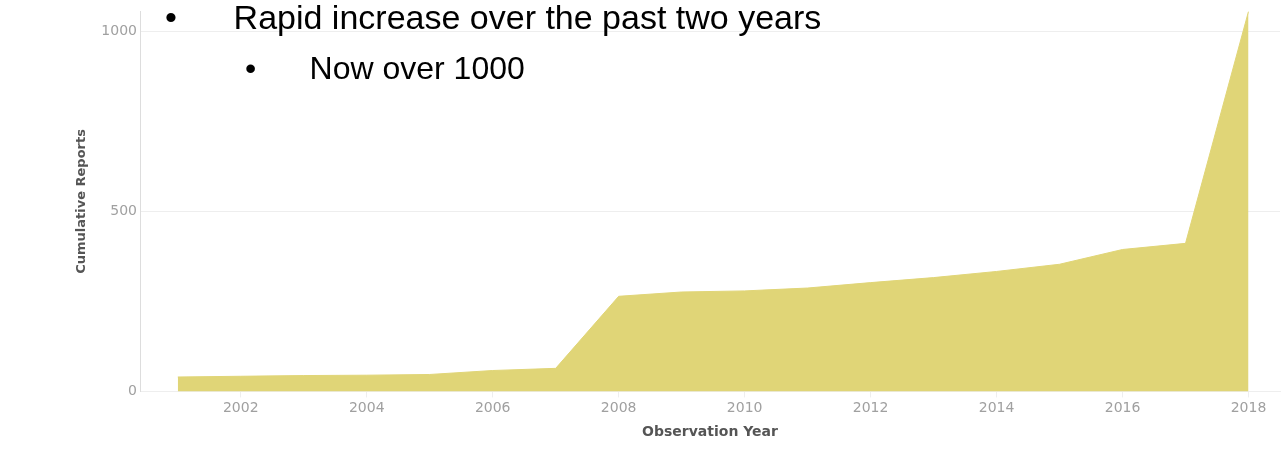 The height and width of the screenshot is (449, 1286). What do you see at coordinates (744, 407) in the screenshot?
I see `x-tick-label: 2010` at bounding box center [744, 407].